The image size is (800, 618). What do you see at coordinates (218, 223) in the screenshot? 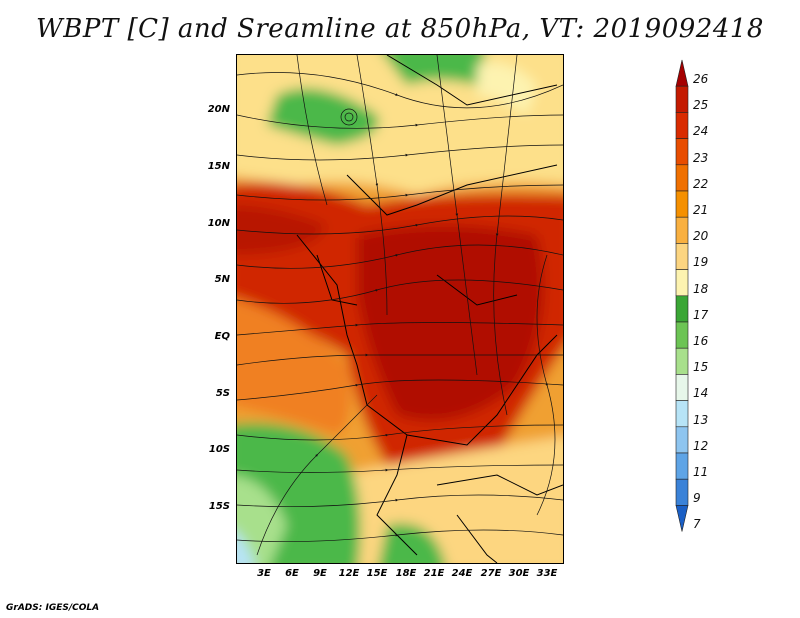
I see `lat-label-10n: 10N` at bounding box center [218, 223].